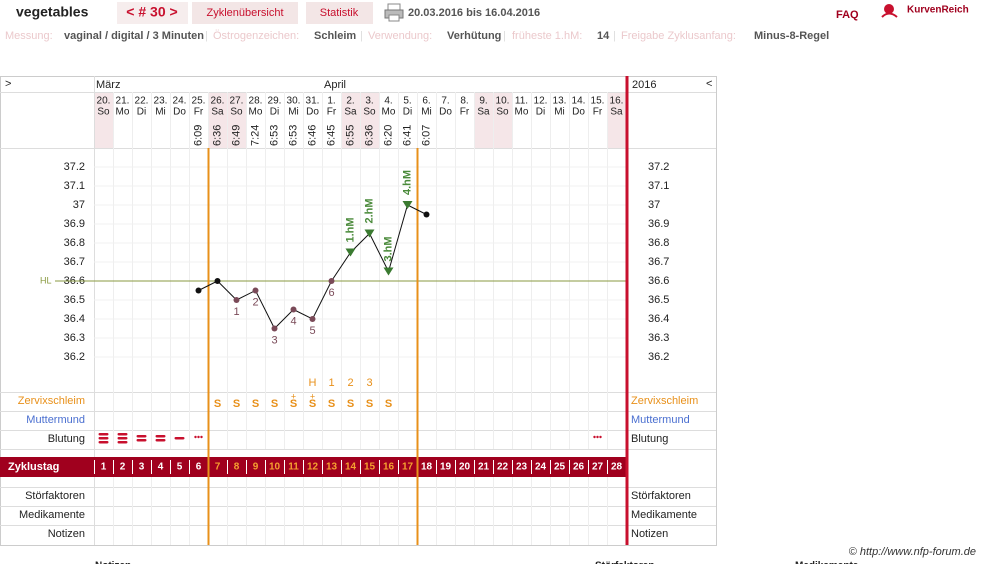  I want to click on cycle-day: 24, so click(541, 467).